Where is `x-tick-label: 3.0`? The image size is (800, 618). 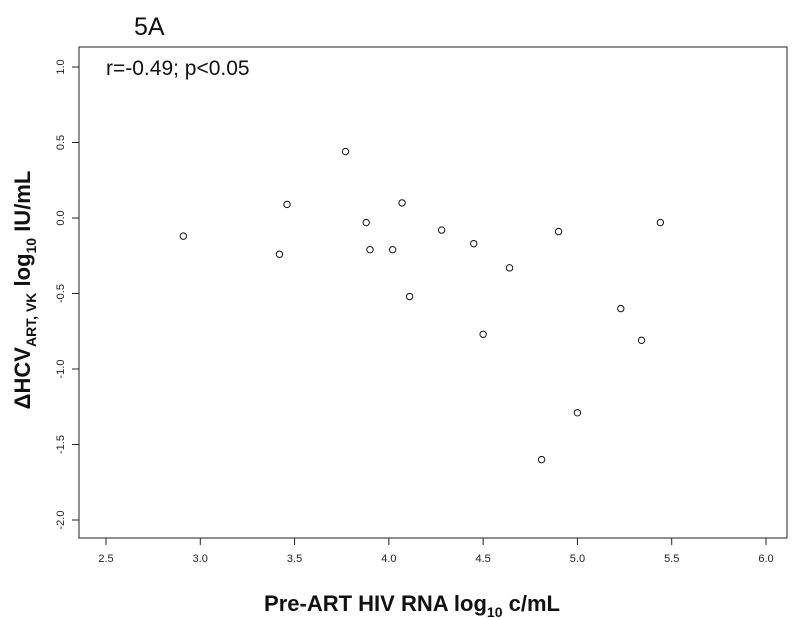
x-tick-label: 3.0 is located at coordinates (200, 559).